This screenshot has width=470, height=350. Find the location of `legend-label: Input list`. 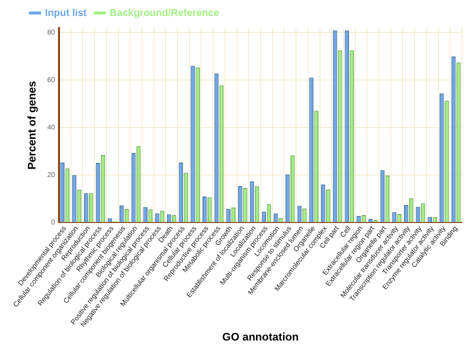

legend-label: Input list is located at coordinates (66, 13).